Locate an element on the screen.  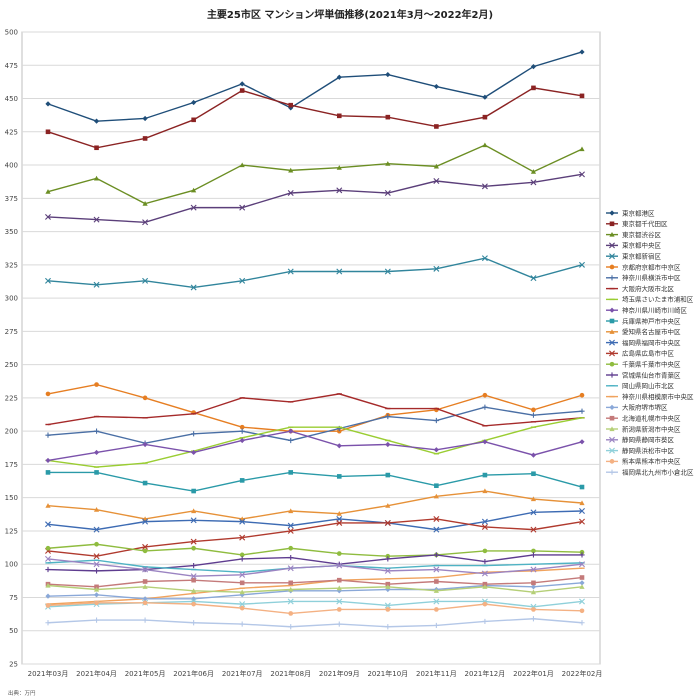
x-tick-label: 2021年08月 is located at coordinates (290, 673).